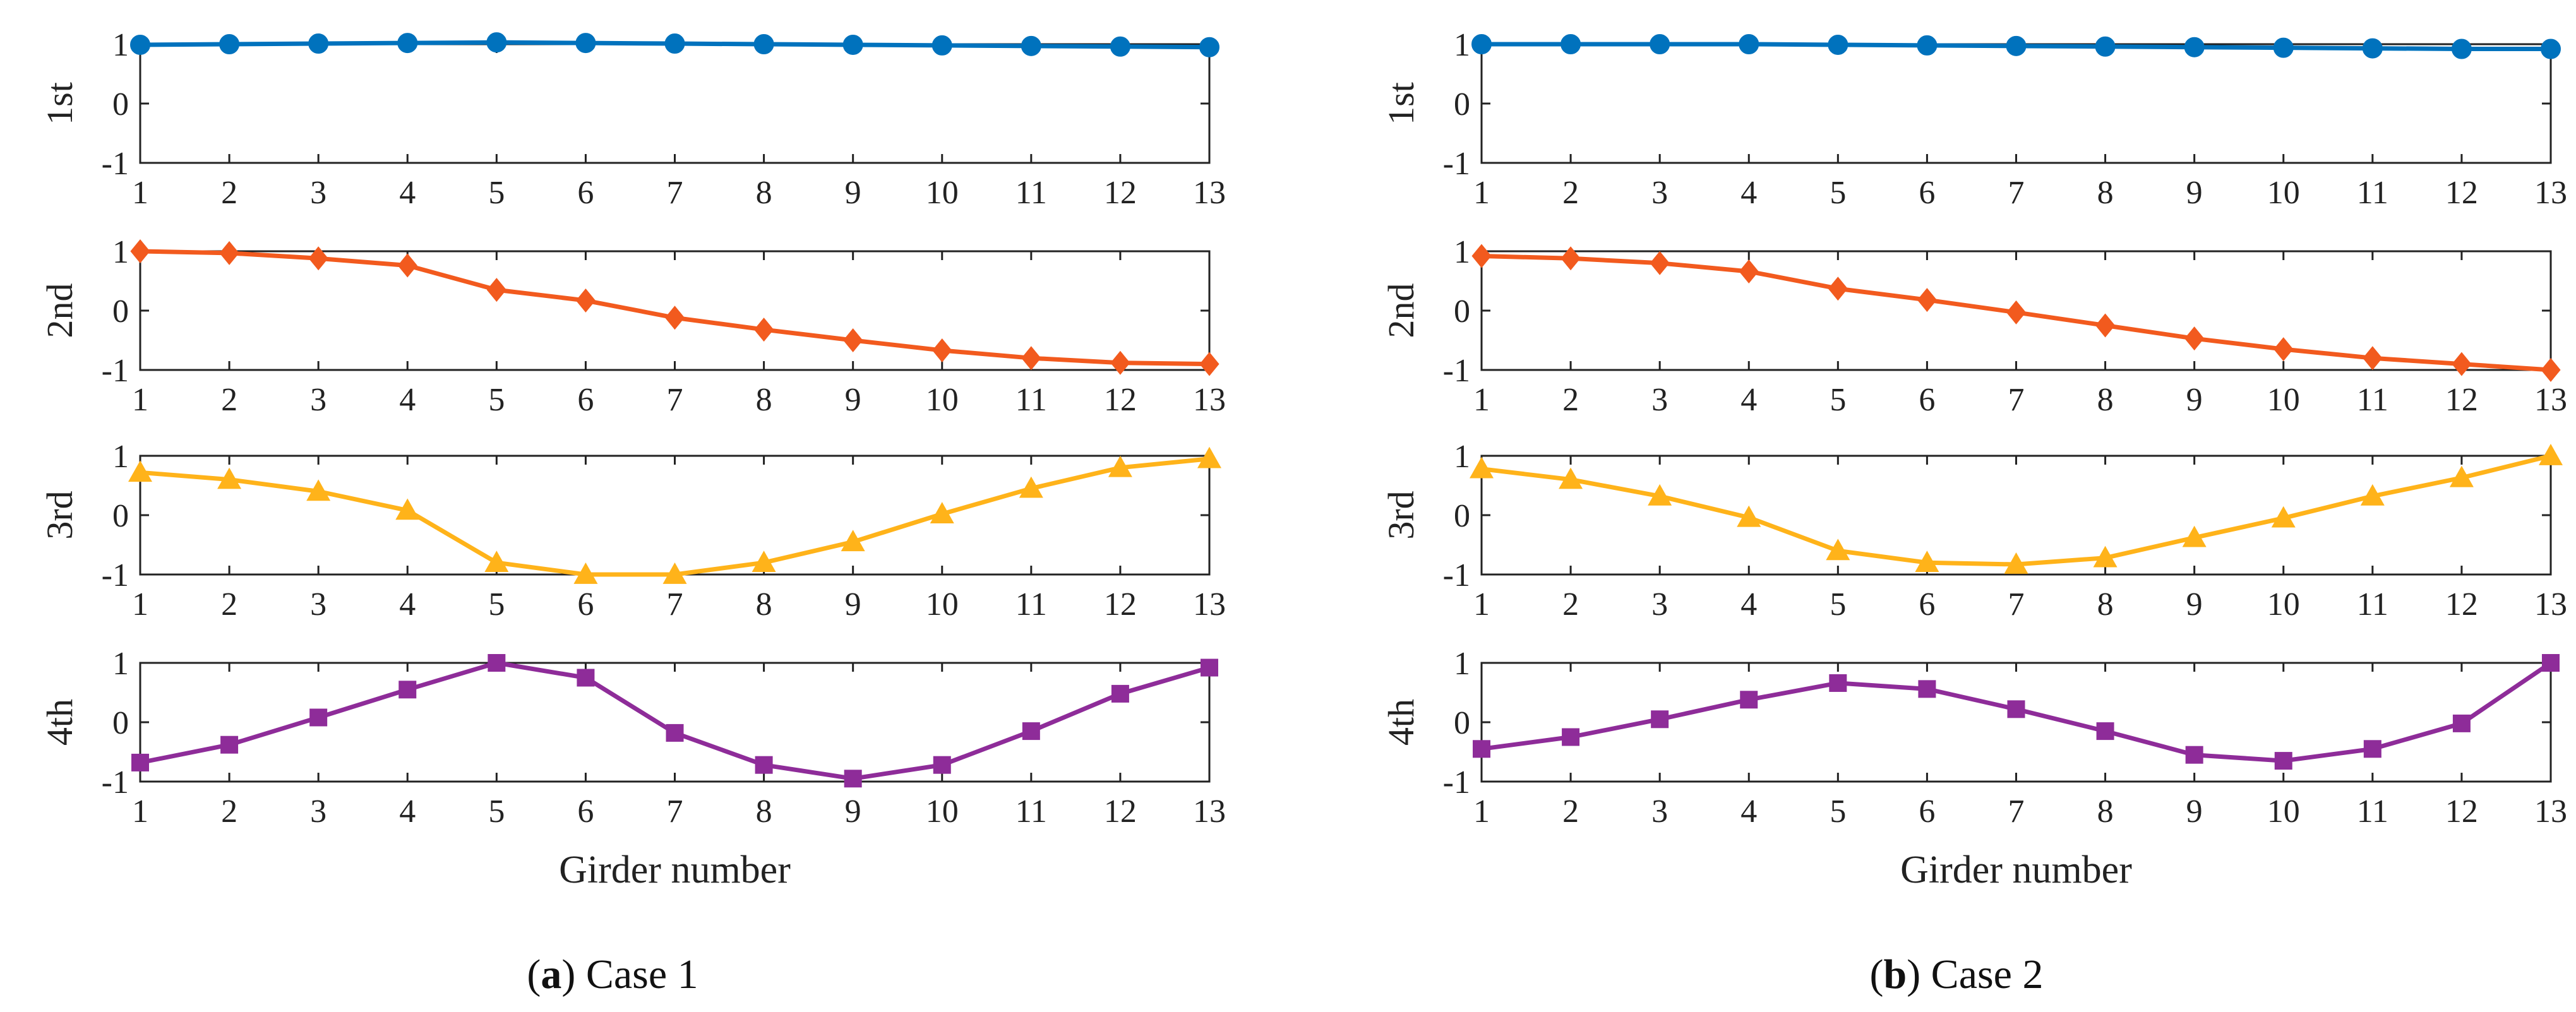  I want to click on x-tick-label: 11, so click(1031, 193).